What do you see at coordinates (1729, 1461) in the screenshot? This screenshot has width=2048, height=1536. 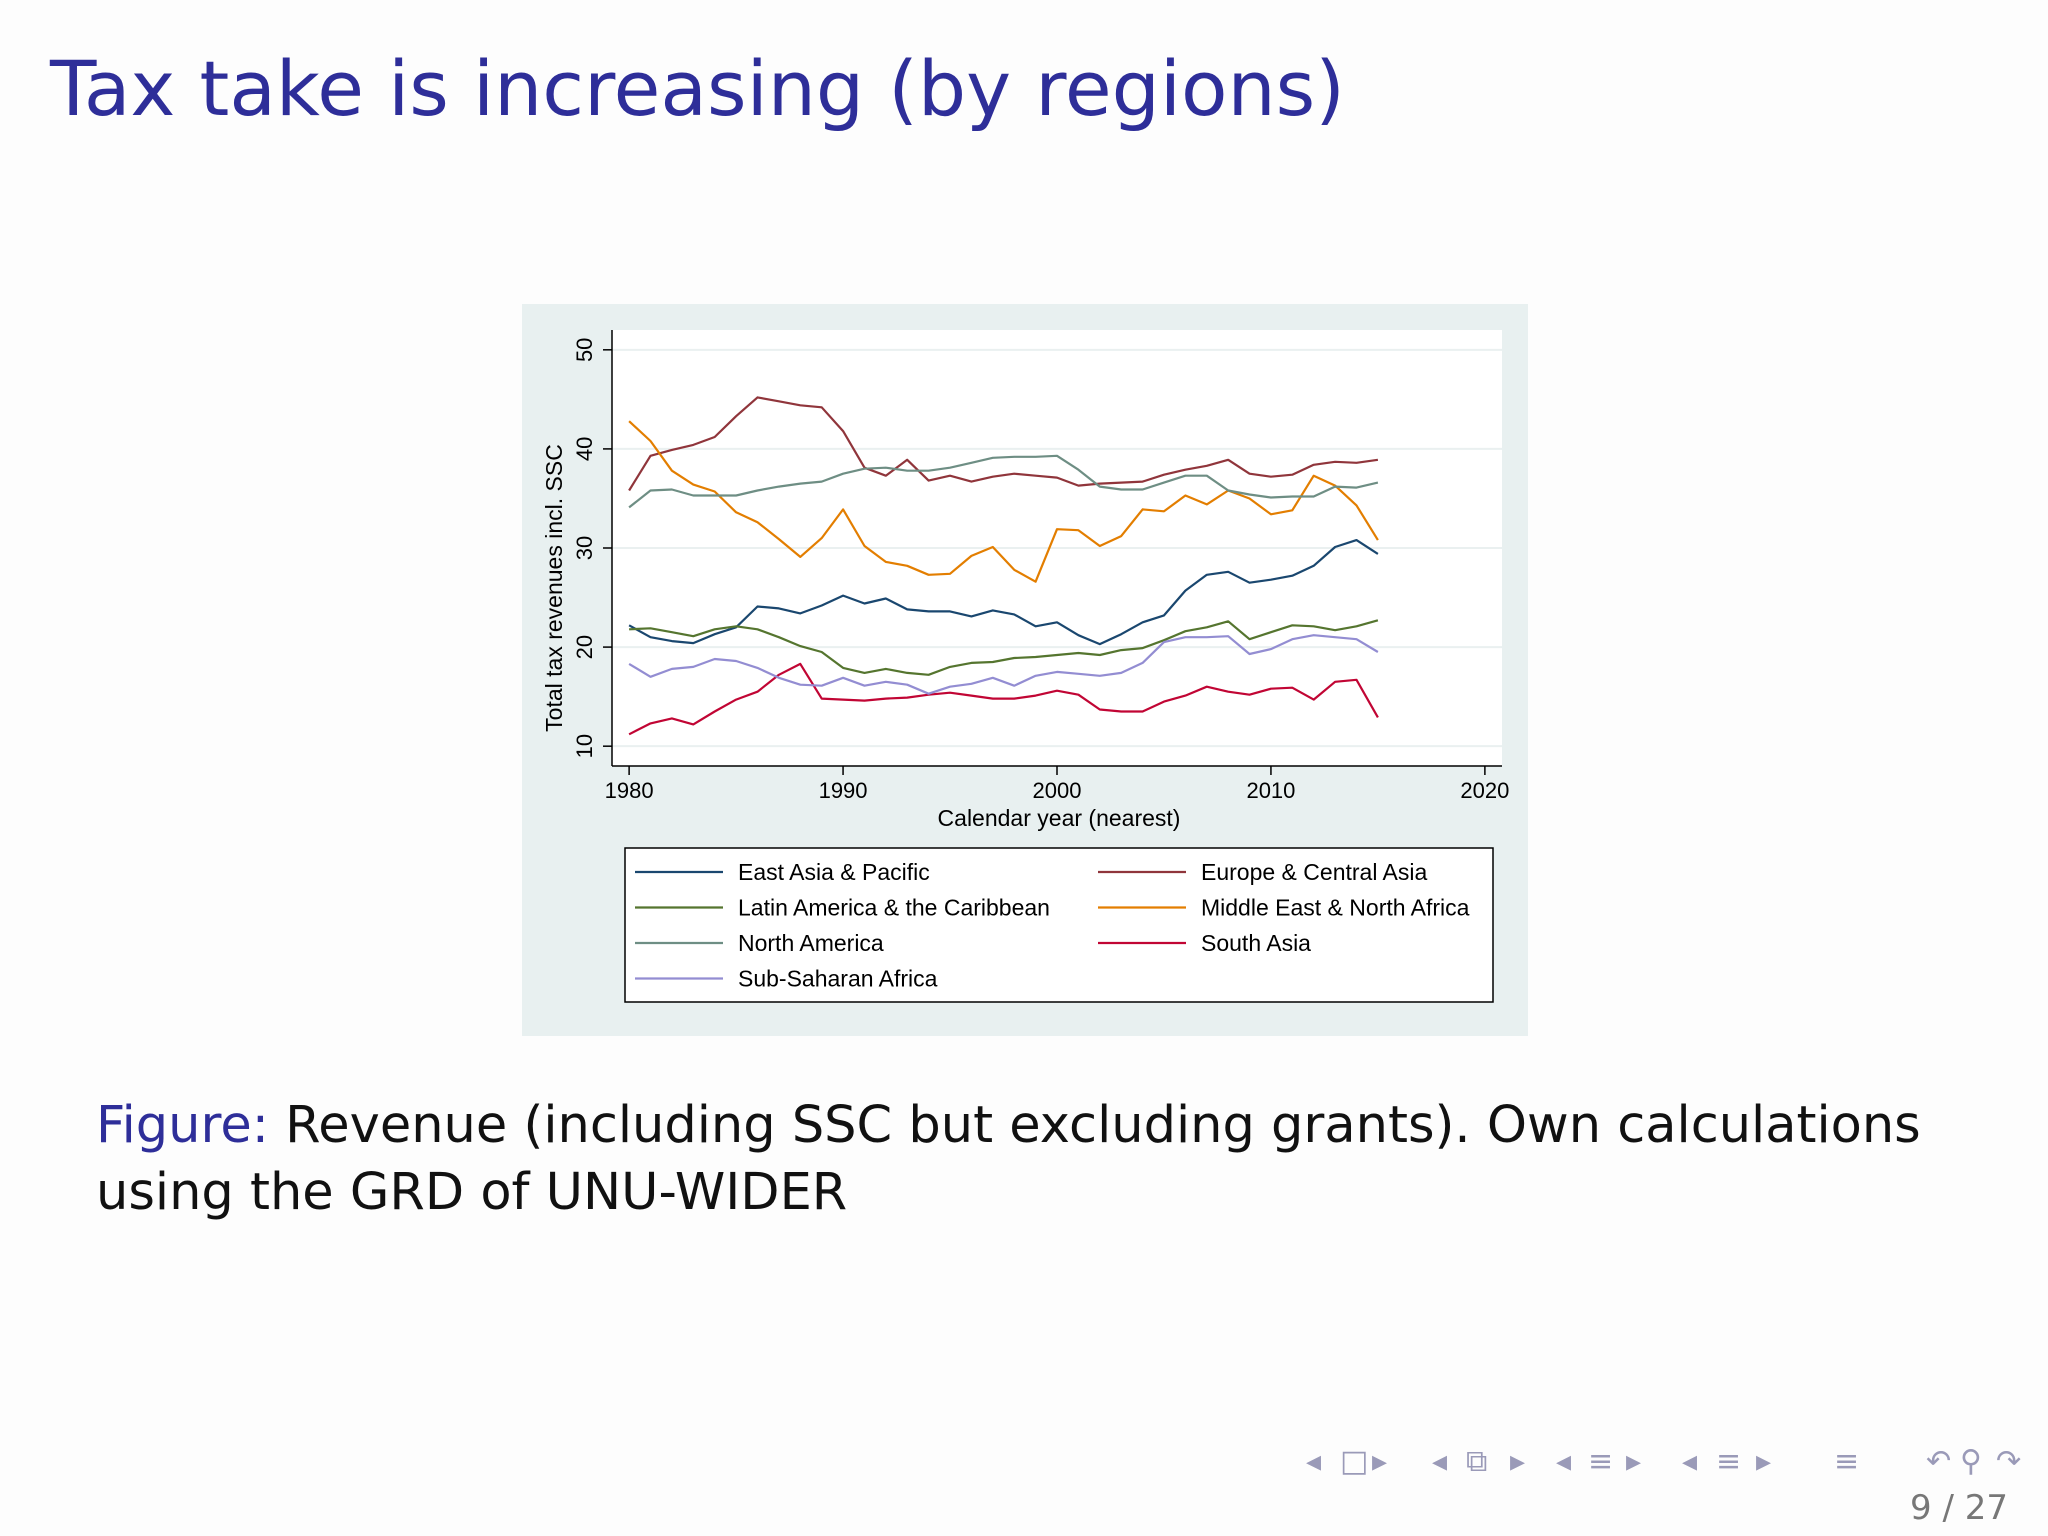 I see `list-icon: ≡` at bounding box center [1729, 1461].